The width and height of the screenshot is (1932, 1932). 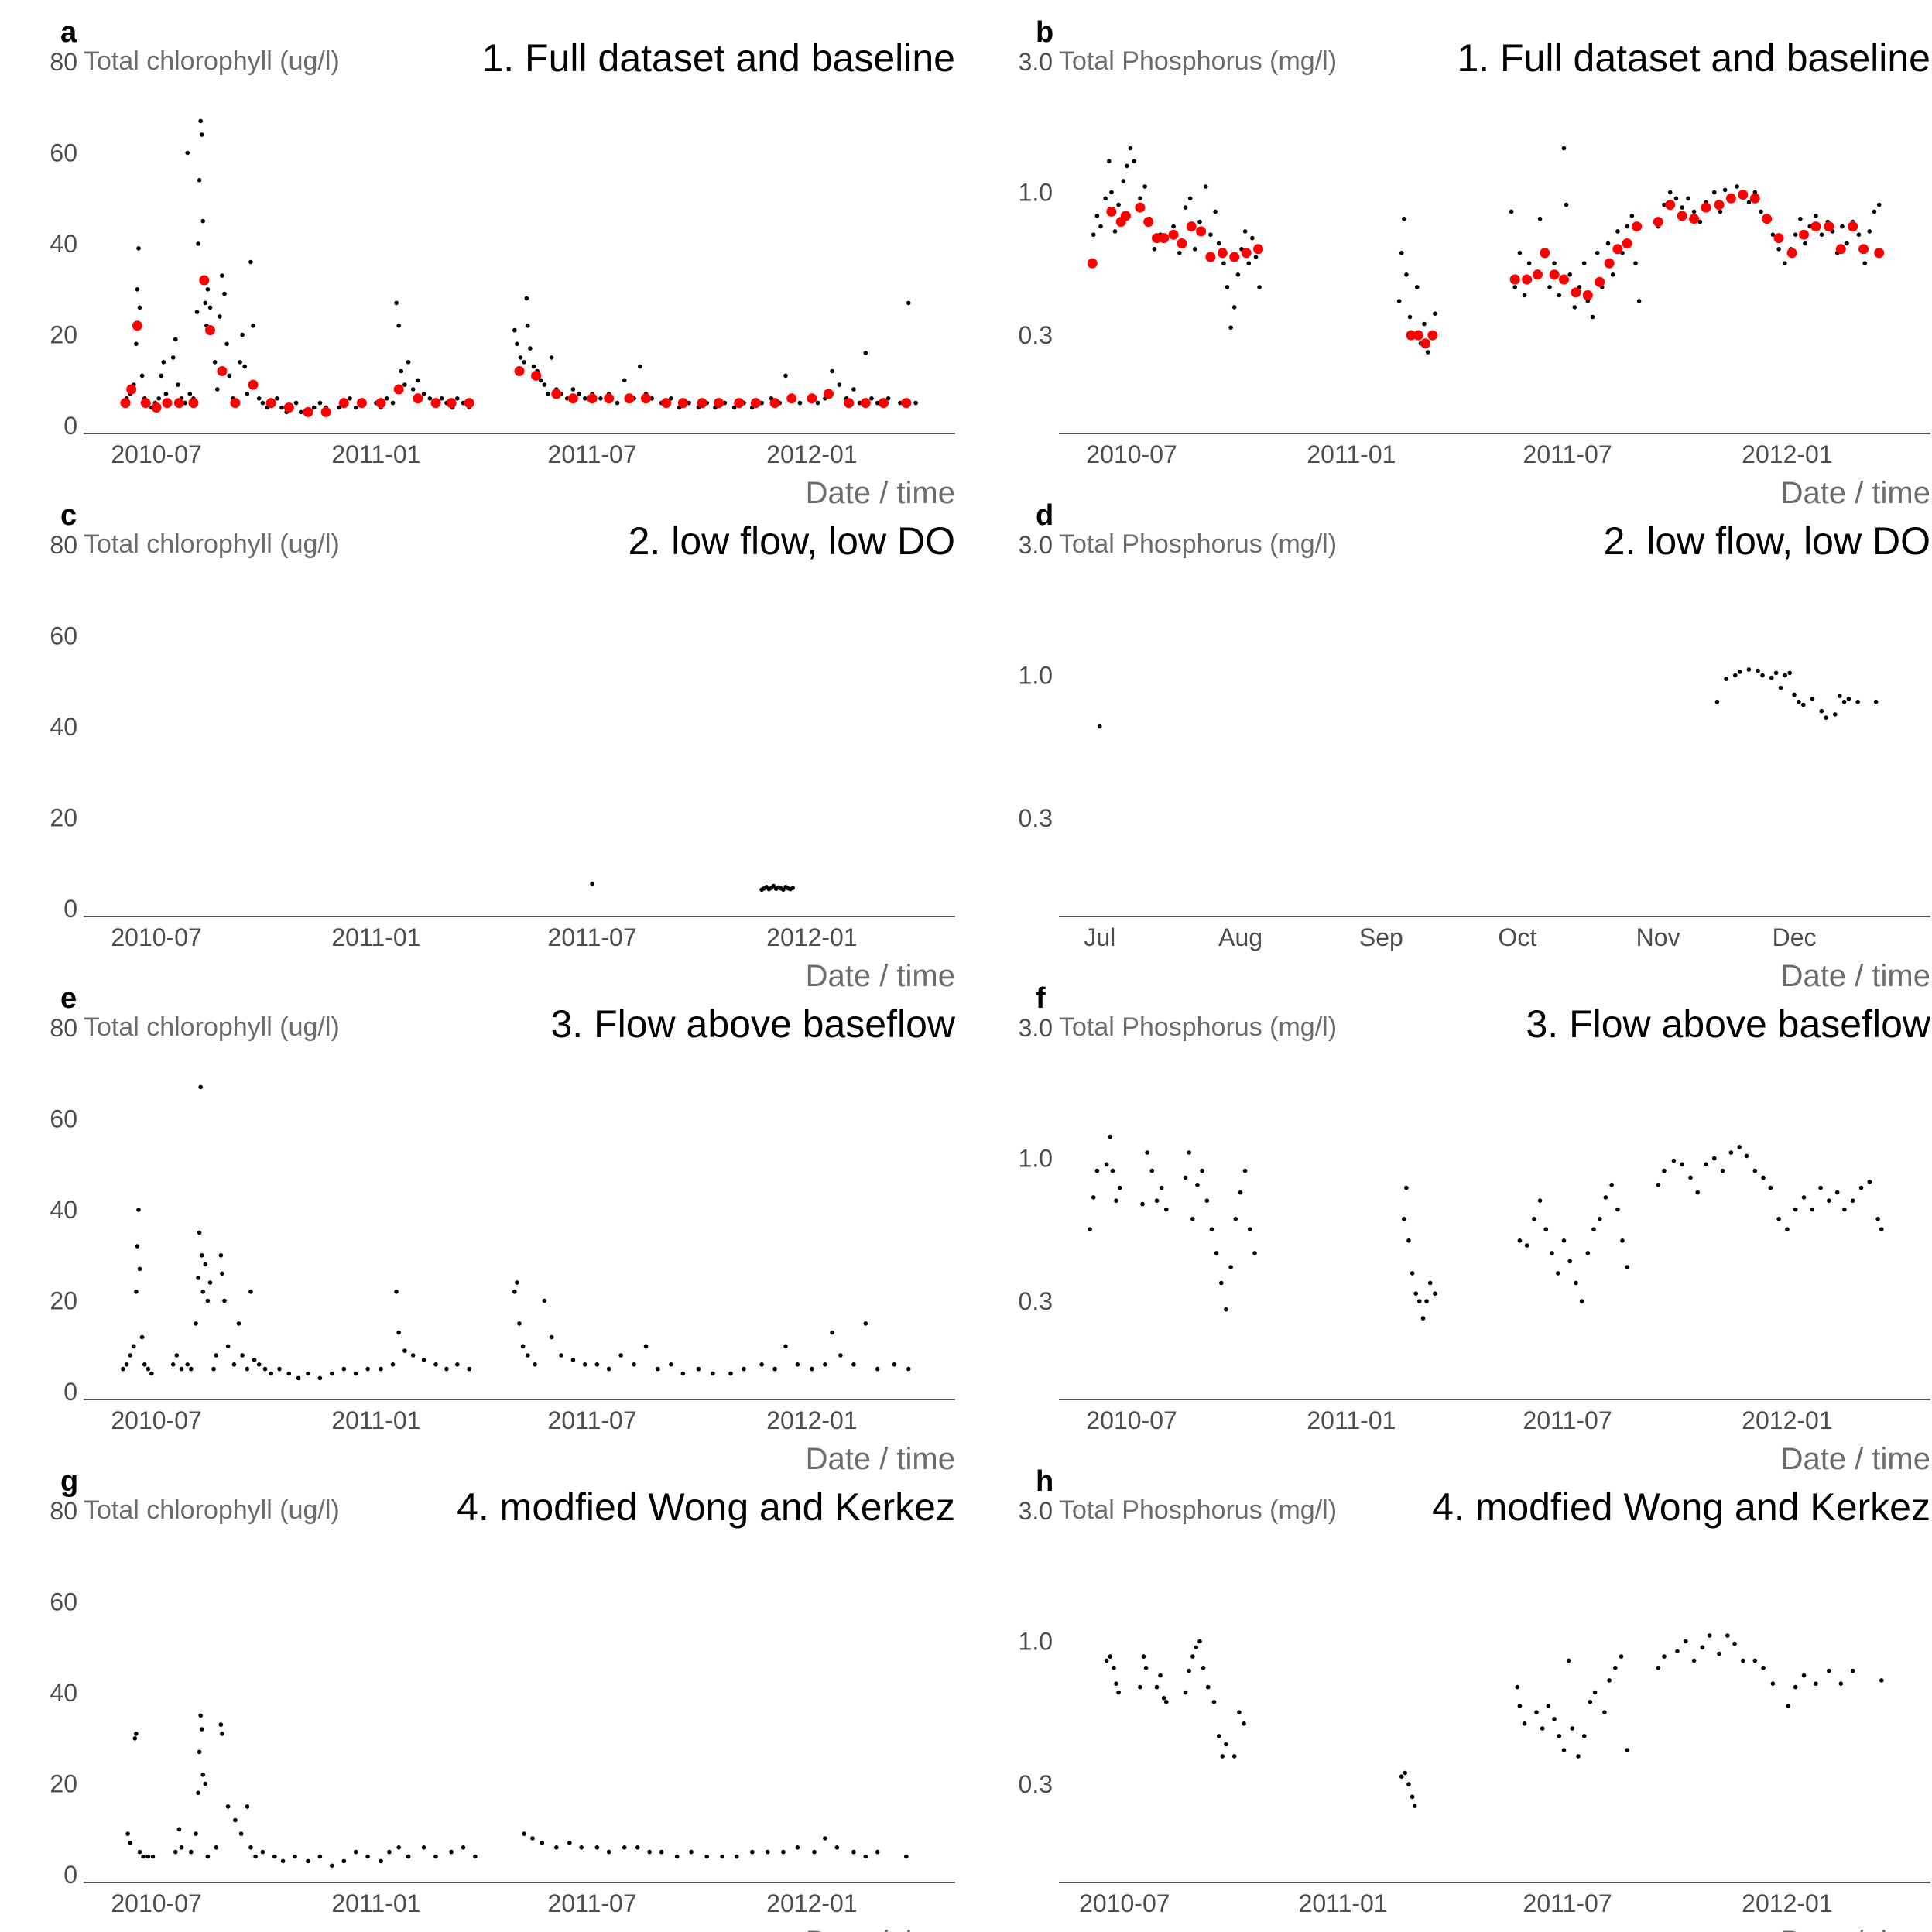 I want to click on series-points, so click(x=1485, y=251).